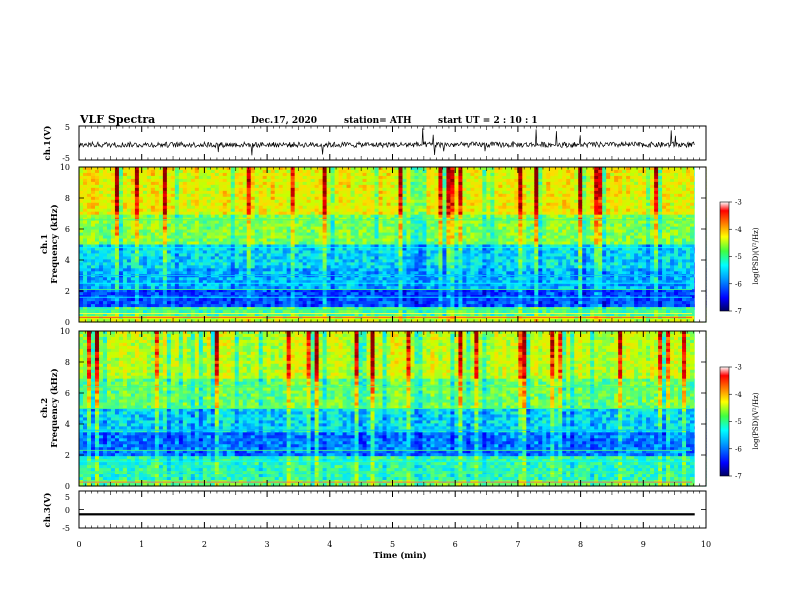  Describe the element at coordinates (47, 143) in the screenshot. I see `ch1-waveform-ylabel: ch.1(V)` at that location.